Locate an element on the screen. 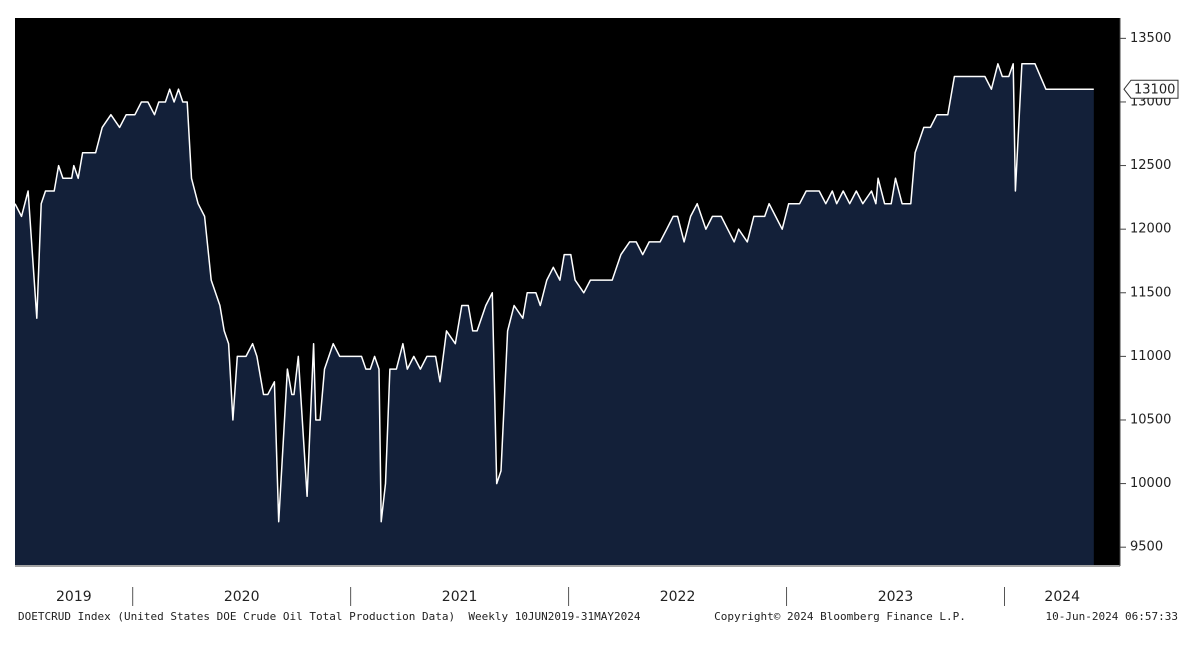  x-tick-label: 2021 is located at coordinates (460, 597).